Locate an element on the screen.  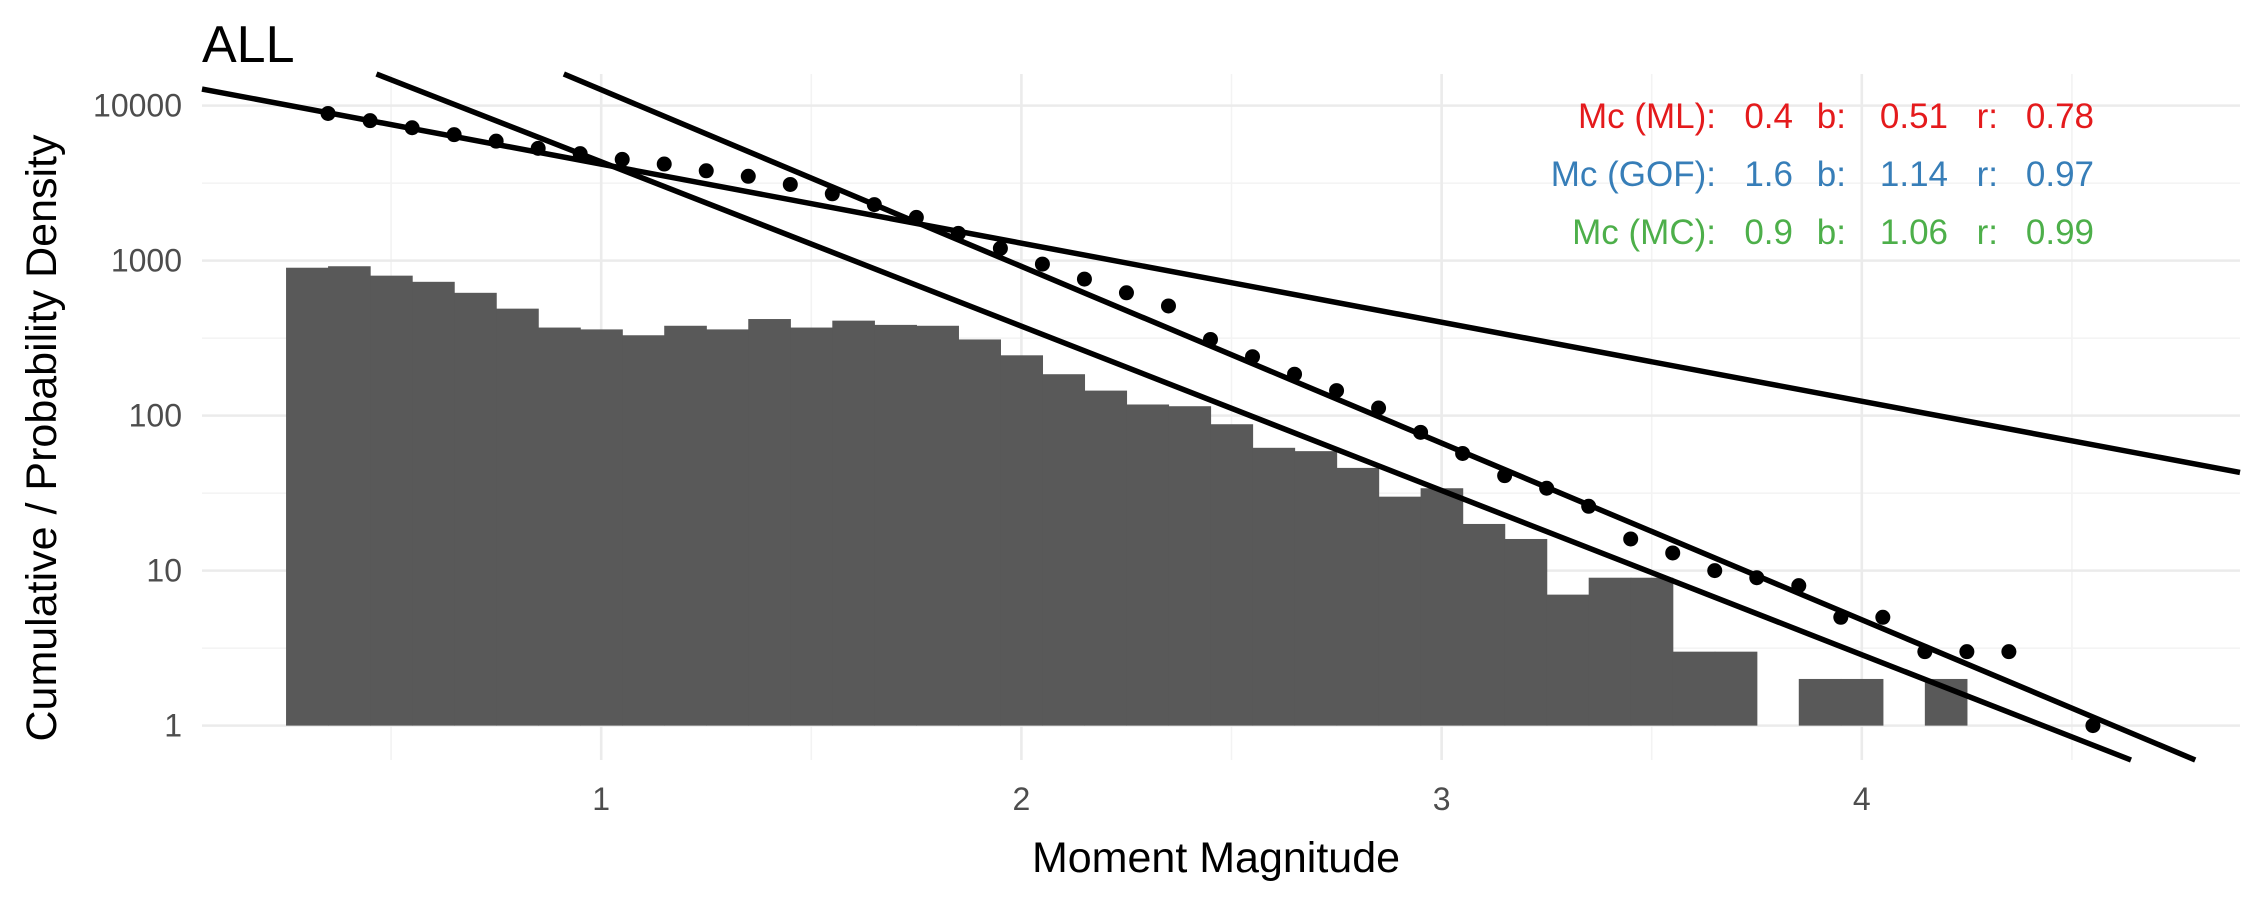
x-tick-label: 4 is located at coordinates (1862, 799).